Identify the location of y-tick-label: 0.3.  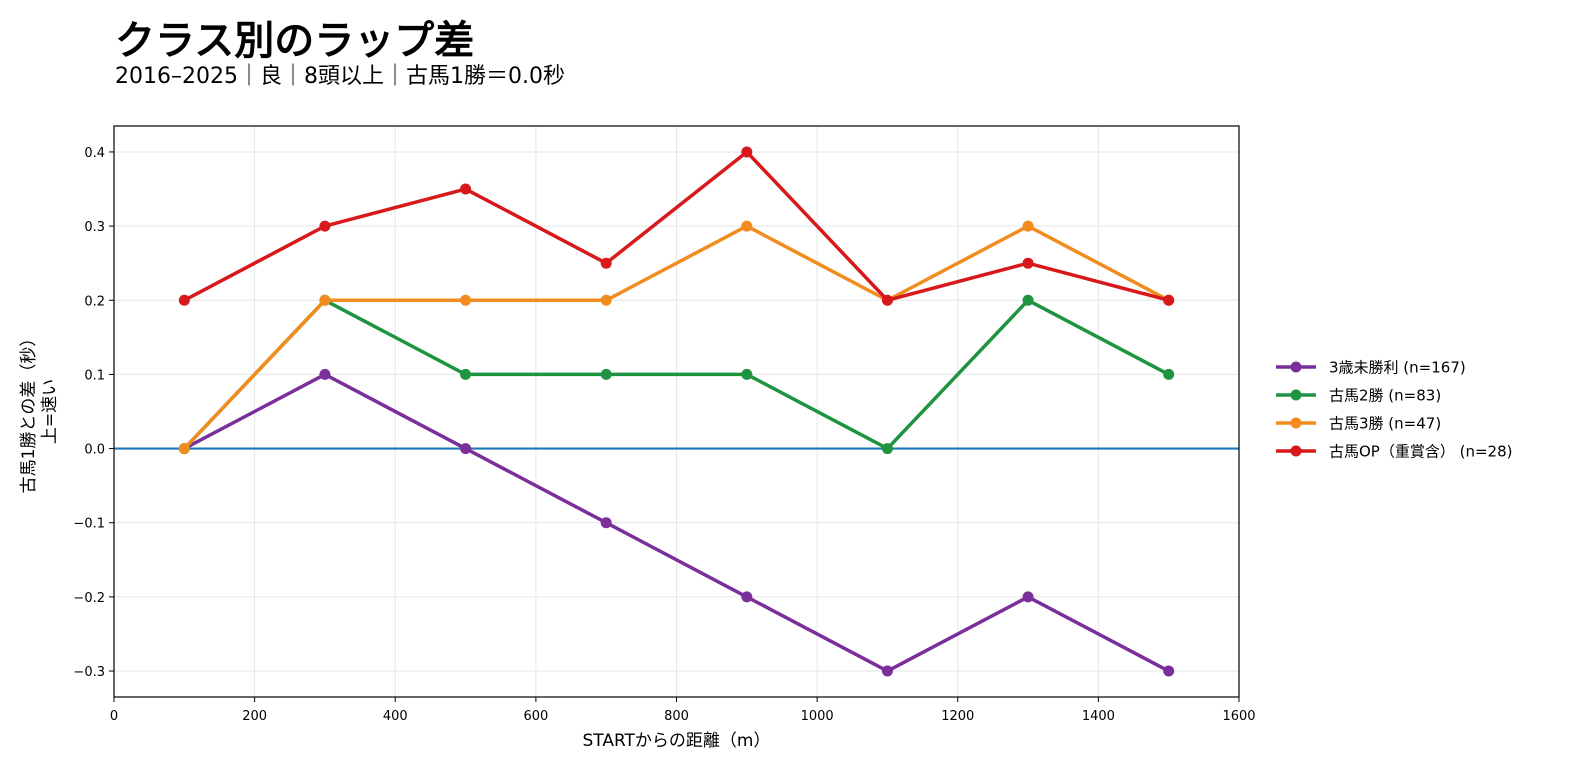
(94, 227).